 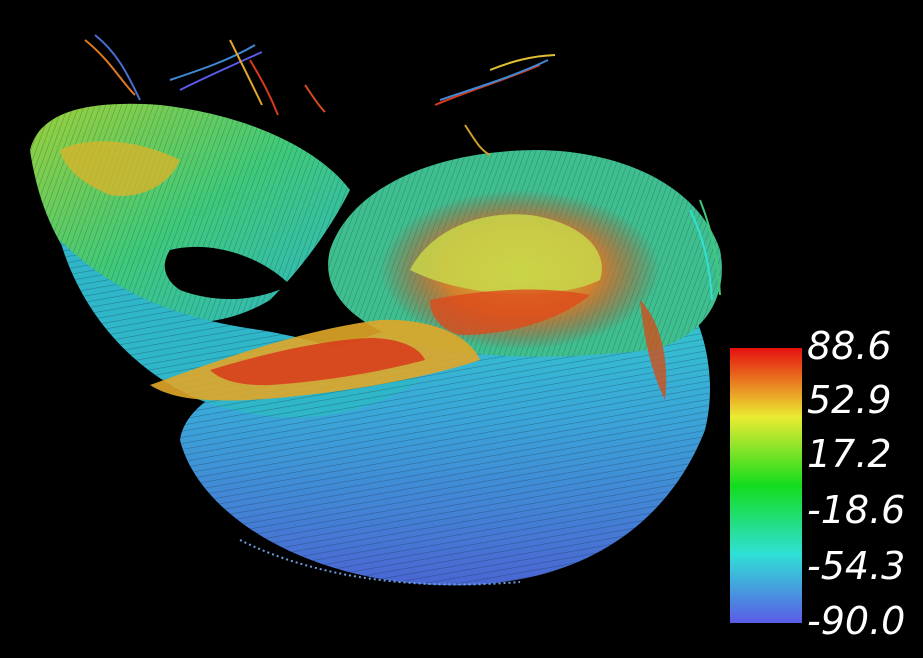 I want to click on right-fringe-fibers, so click(x=705, y=250).